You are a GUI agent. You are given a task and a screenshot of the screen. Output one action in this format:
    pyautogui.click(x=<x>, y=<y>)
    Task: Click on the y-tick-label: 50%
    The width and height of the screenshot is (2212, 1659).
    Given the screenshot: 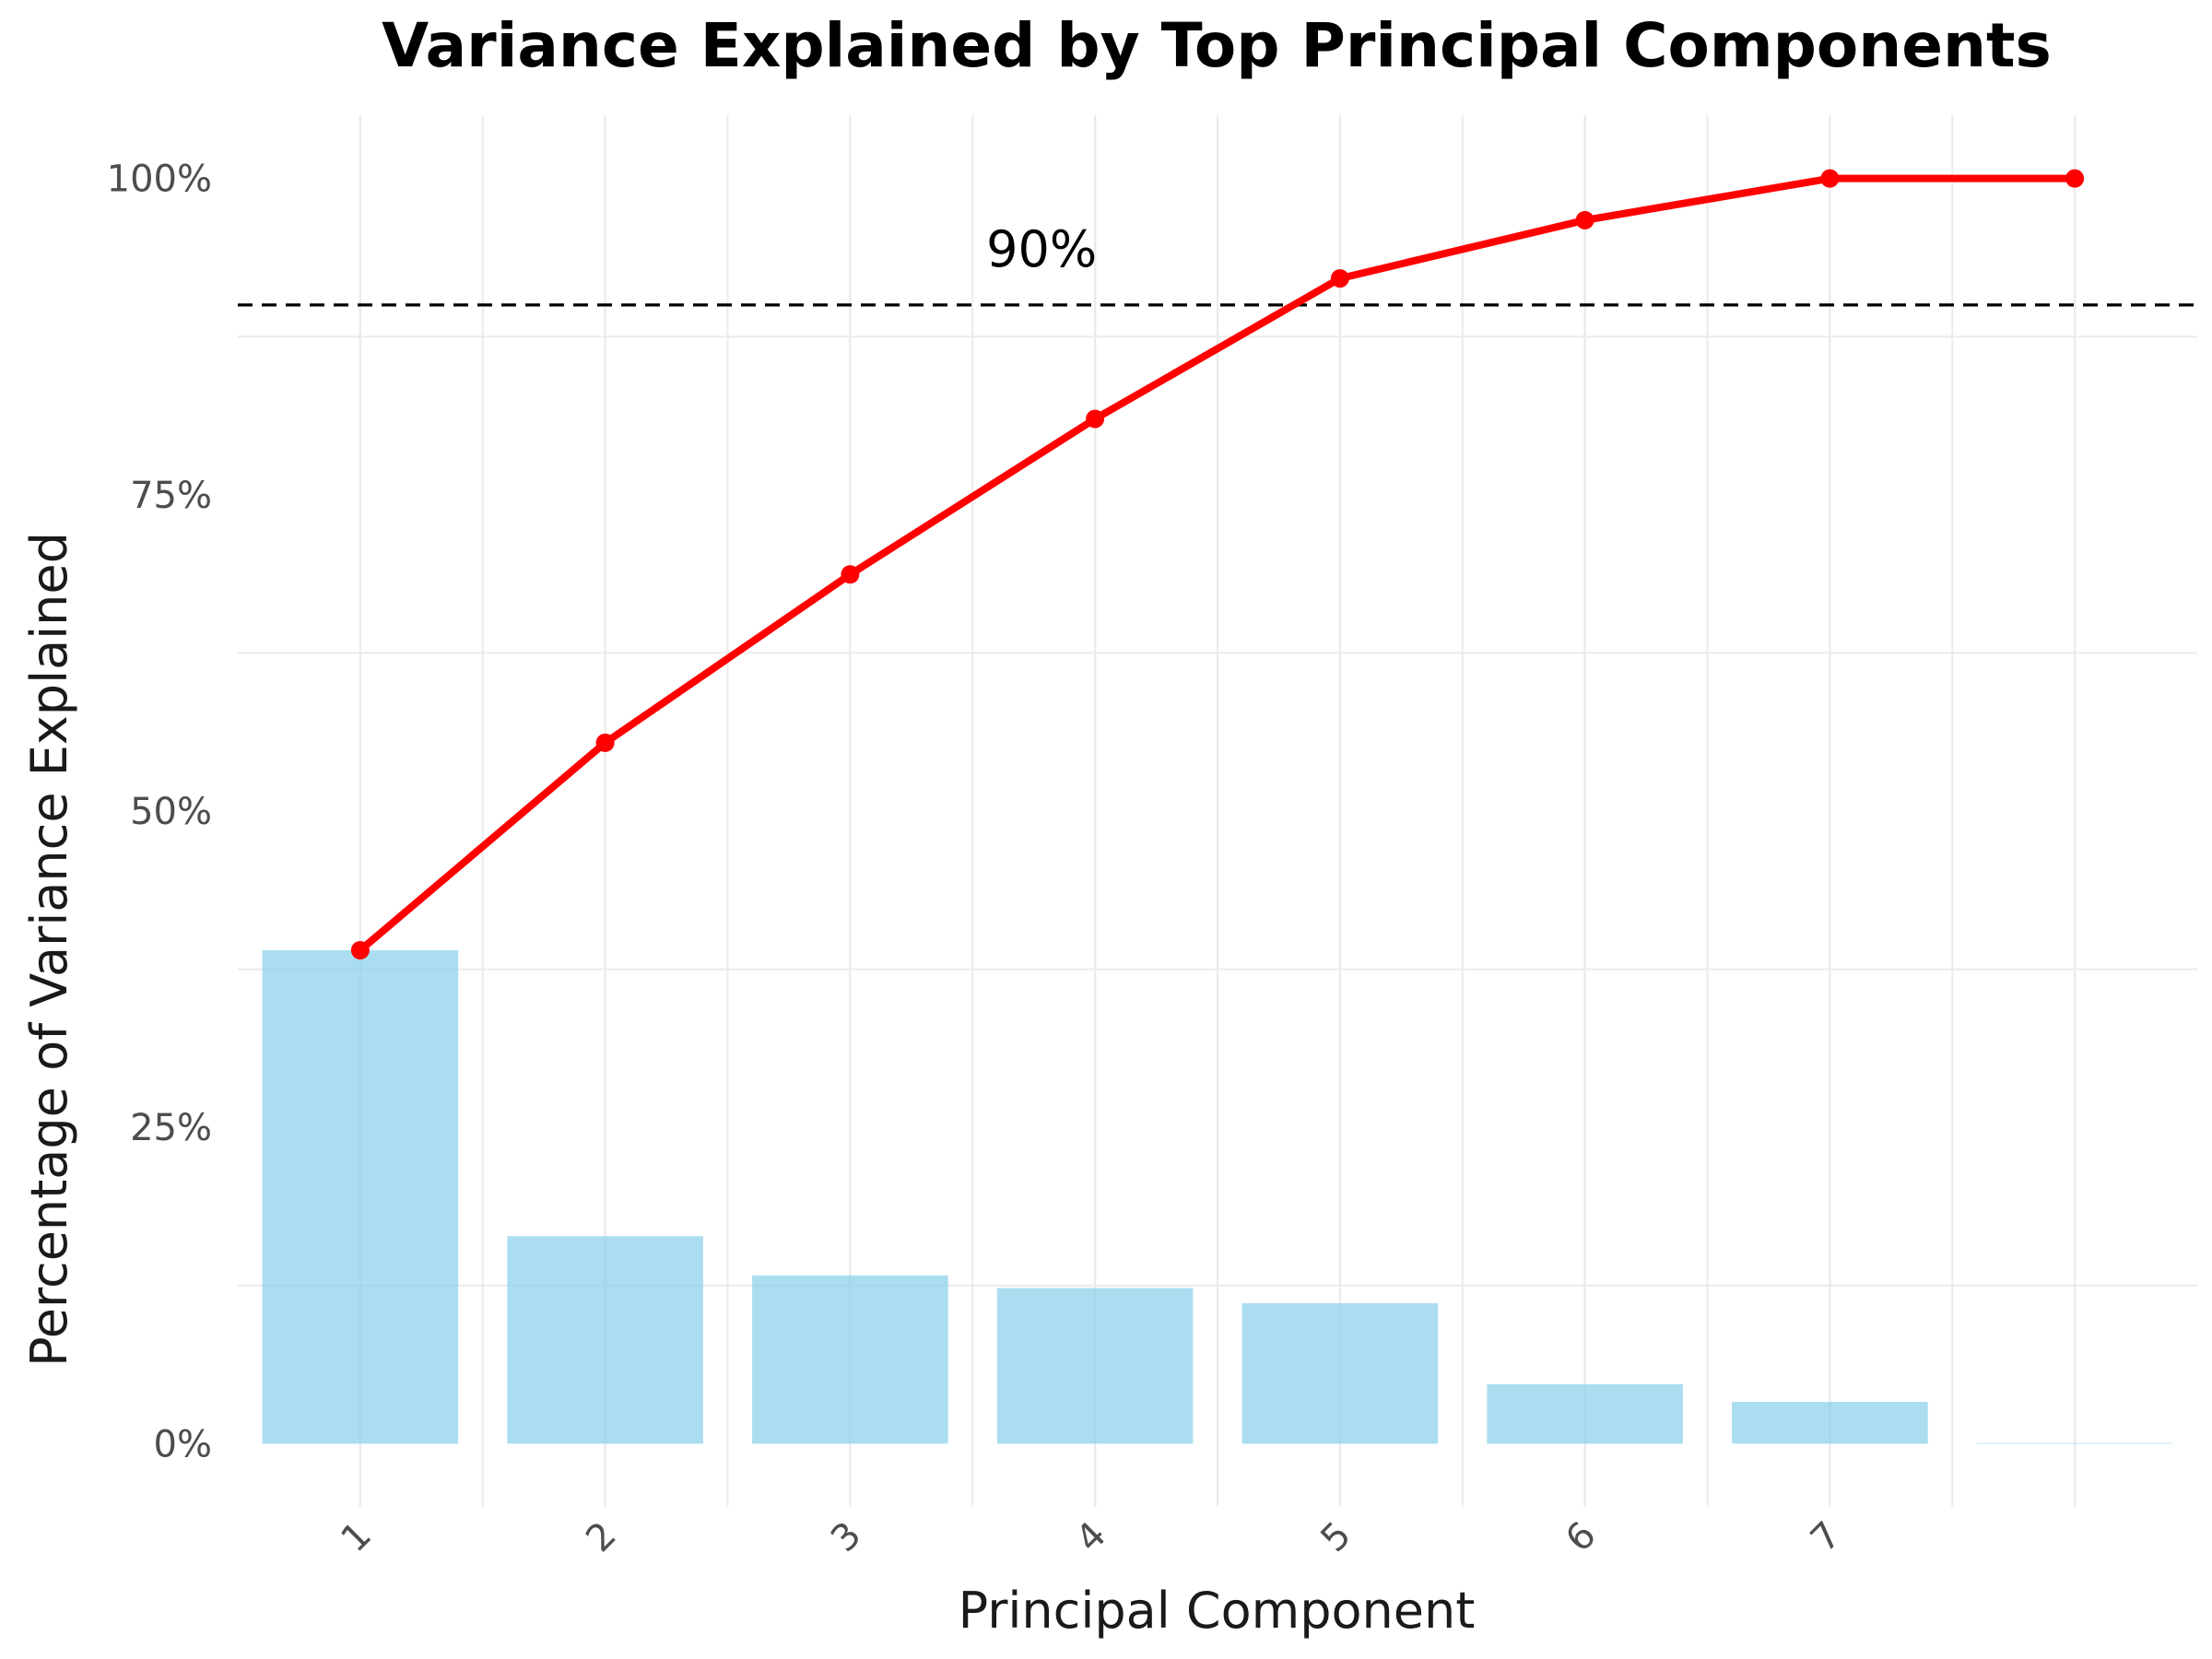 What is the action you would take?
    pyautogui.click(x=171, y=812)
    